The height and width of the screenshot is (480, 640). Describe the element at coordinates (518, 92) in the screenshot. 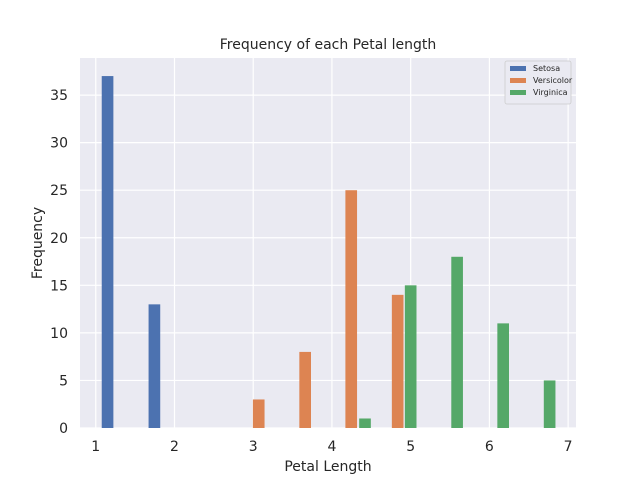

I see `legend-swatch-virginica` at that location.